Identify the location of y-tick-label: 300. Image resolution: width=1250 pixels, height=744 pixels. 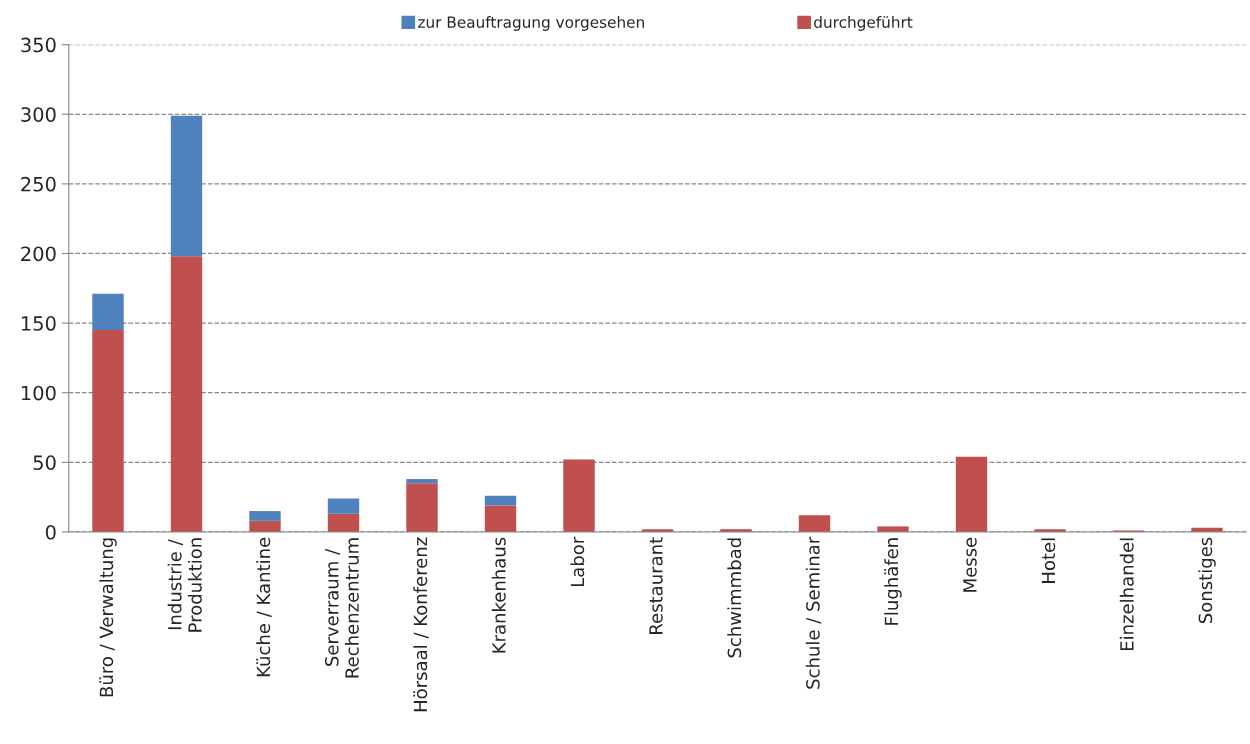
(38, 114).